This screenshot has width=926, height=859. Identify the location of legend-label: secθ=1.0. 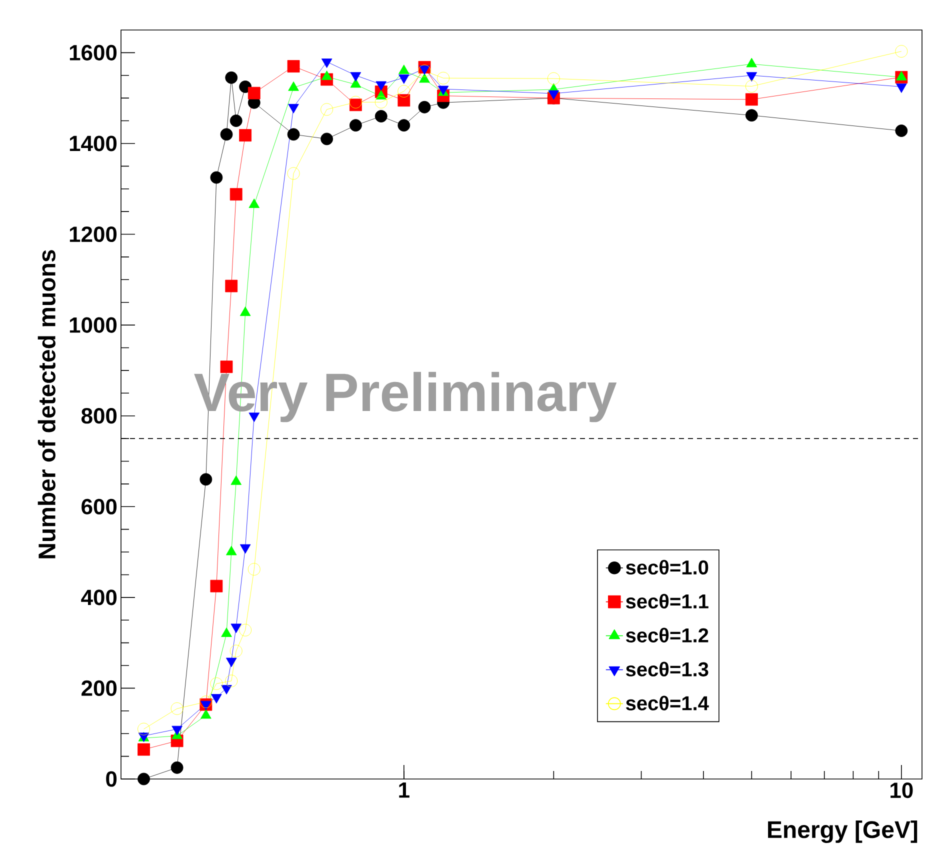
(667, 567).